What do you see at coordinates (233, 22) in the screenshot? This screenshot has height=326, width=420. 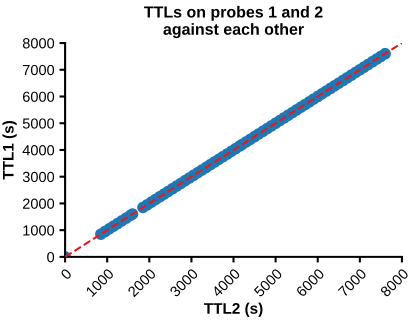 I see `chart-title: TTLs on probes 1 and 2 against each other` at bounding box center [233, 22].